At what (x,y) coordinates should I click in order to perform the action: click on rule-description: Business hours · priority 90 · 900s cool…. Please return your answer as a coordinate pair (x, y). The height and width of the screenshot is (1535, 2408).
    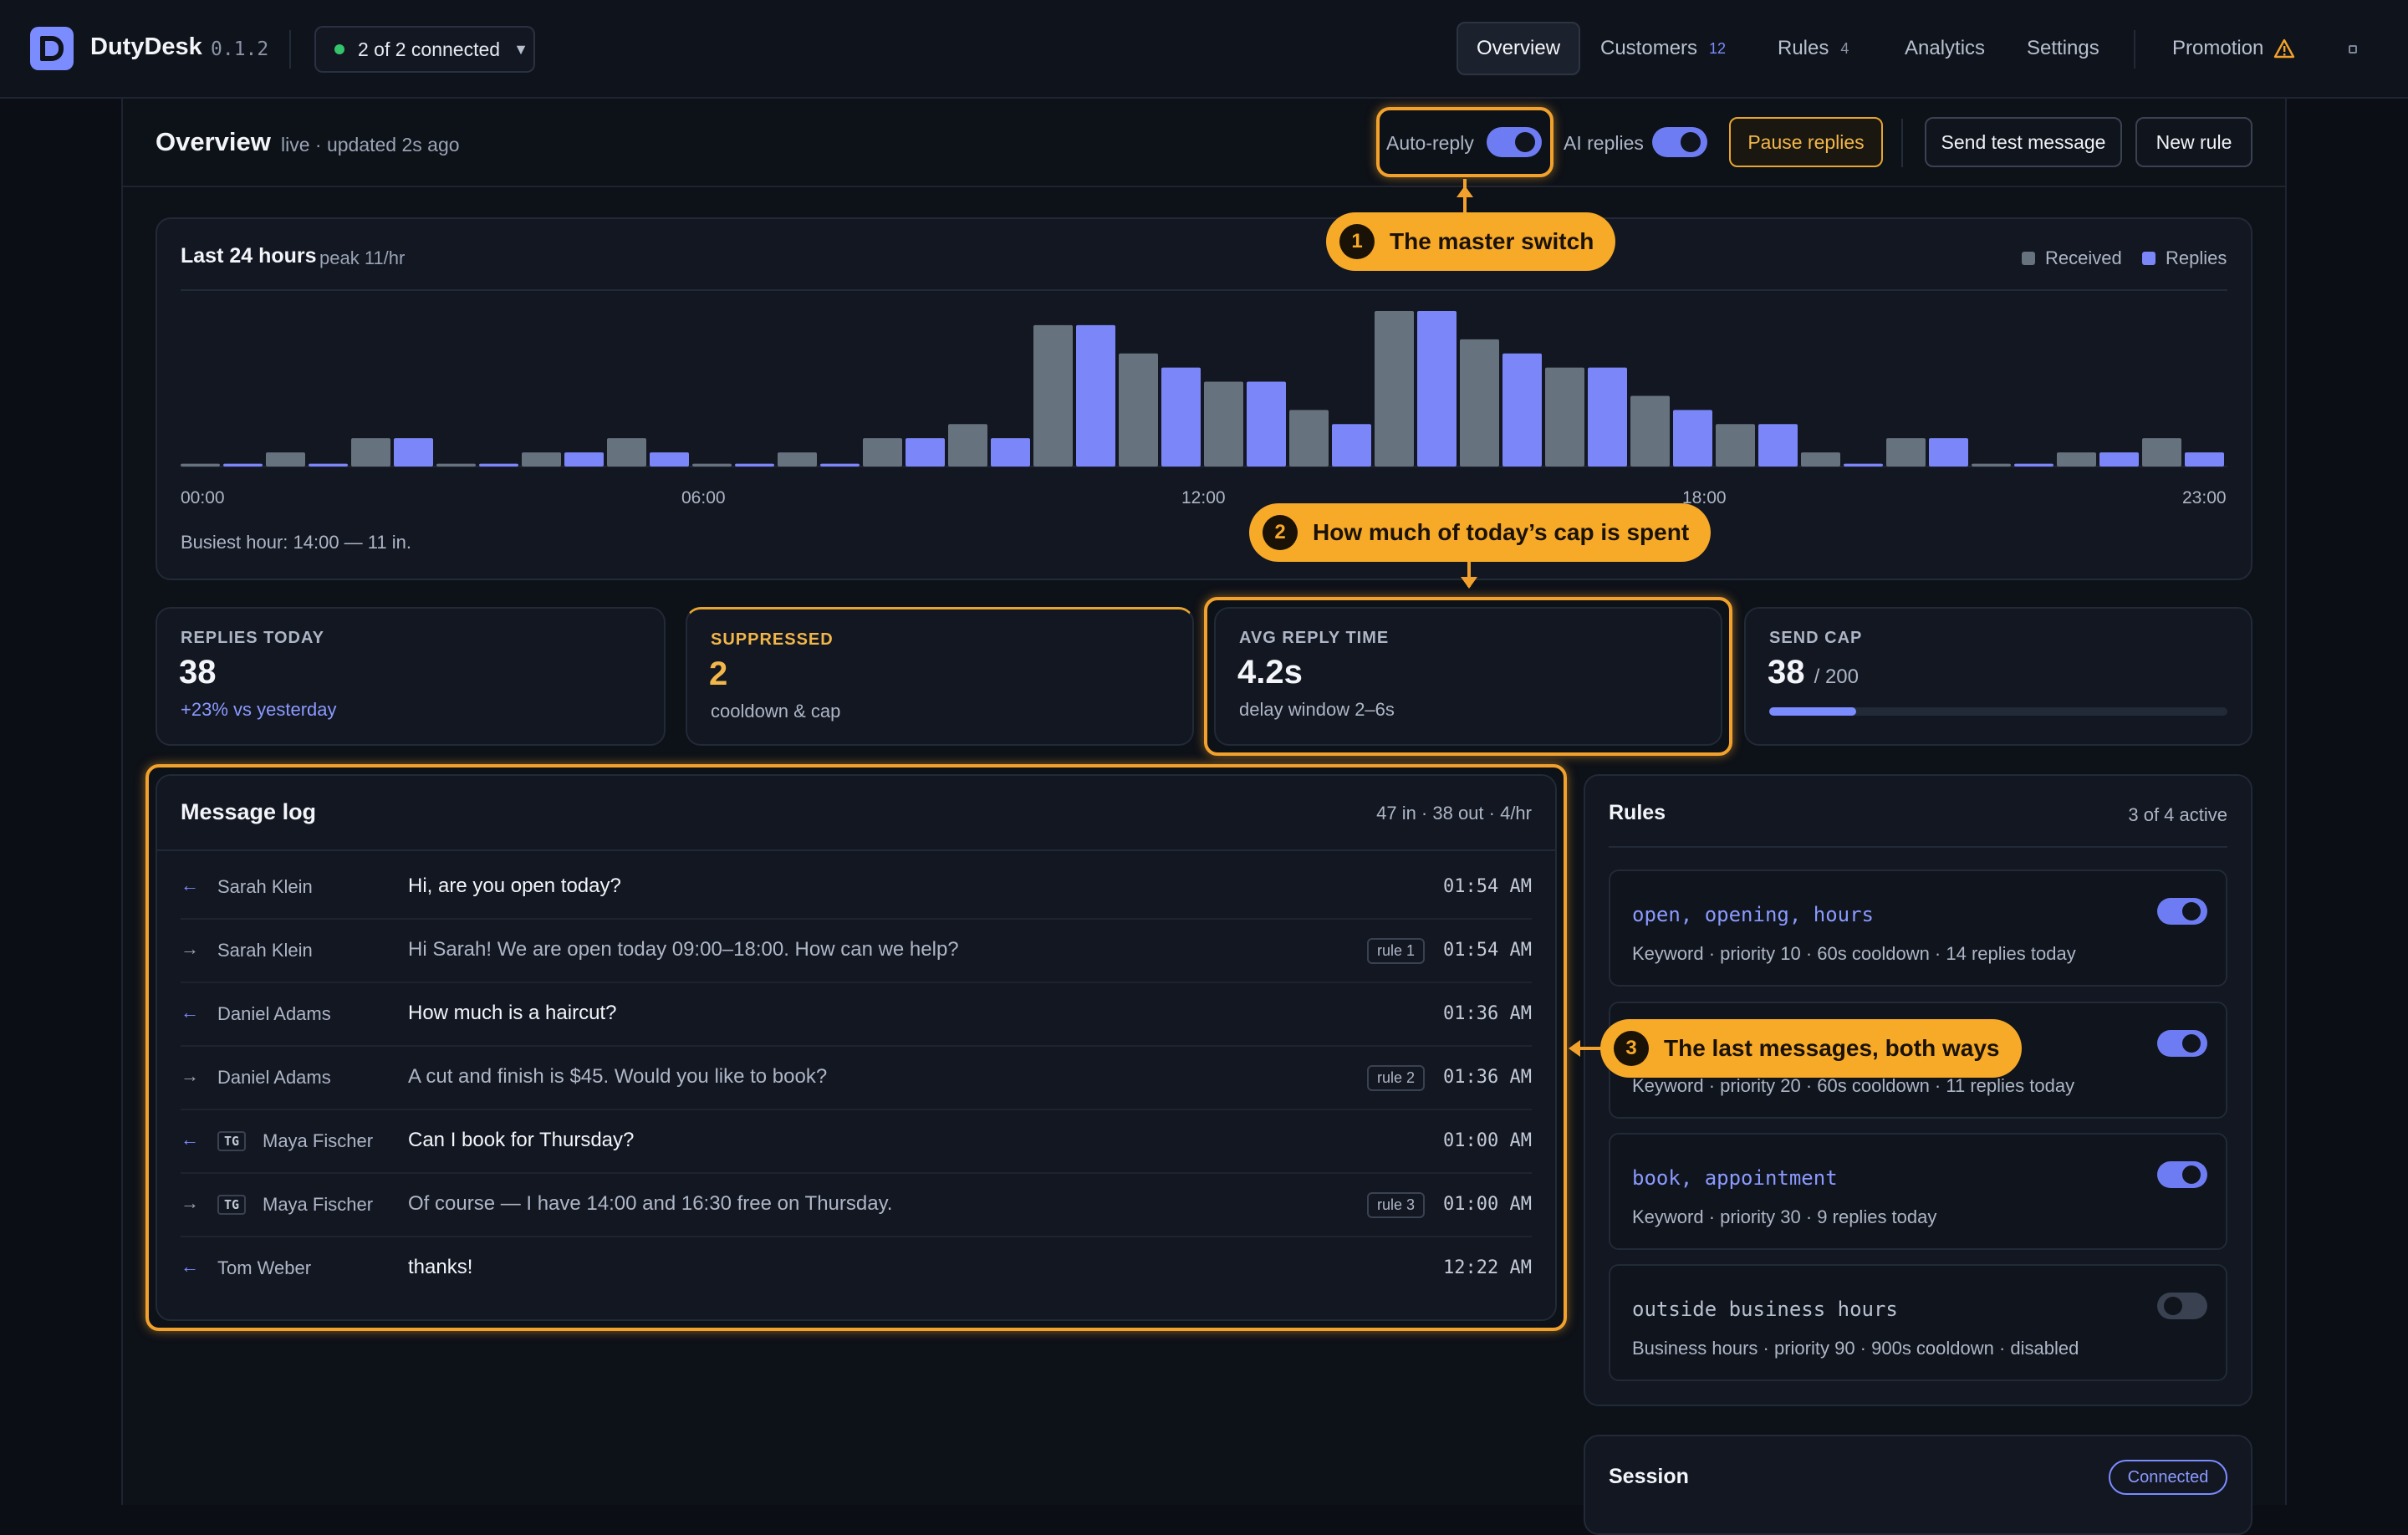
    Looking at the image, I should click on (1856, 1348).